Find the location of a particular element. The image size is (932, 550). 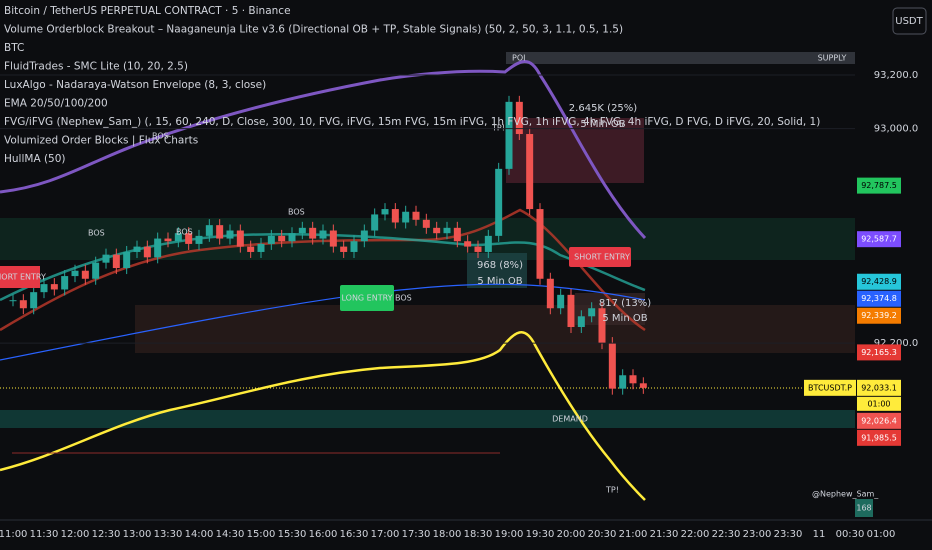

x-tick-label: 11 is located at coordinates (819, 534).